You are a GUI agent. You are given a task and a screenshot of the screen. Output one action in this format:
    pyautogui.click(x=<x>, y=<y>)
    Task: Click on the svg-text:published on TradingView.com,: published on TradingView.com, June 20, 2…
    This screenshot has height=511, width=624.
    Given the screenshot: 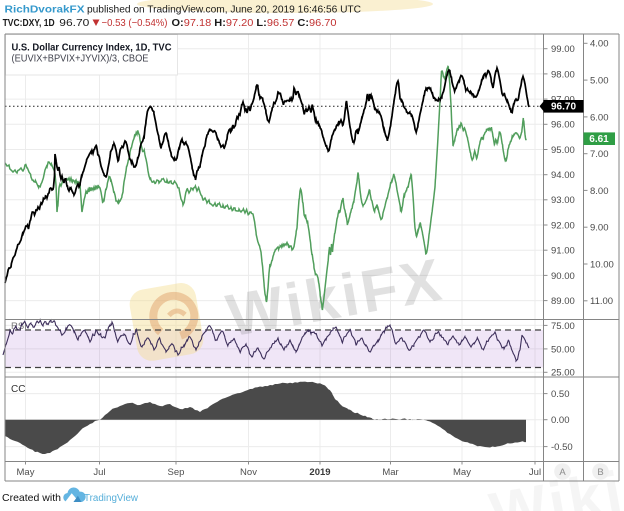 What is the action you would take?
    pyautogui.click(x=224, y=10)
    